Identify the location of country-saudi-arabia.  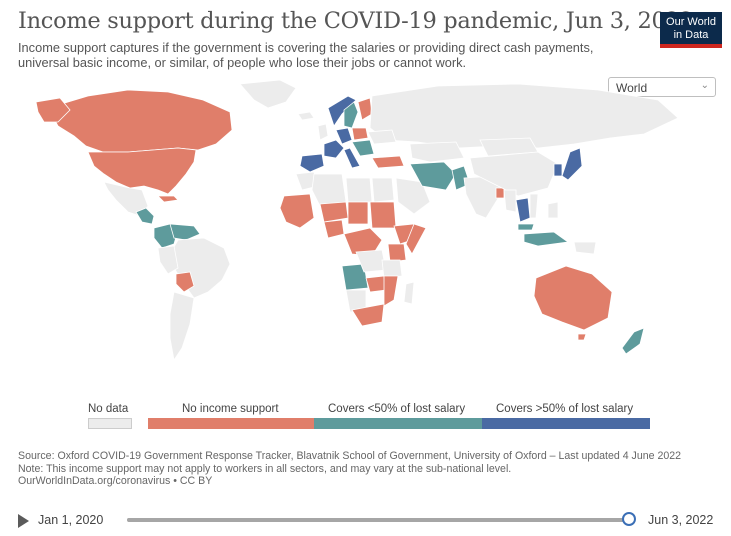
(413, 196).